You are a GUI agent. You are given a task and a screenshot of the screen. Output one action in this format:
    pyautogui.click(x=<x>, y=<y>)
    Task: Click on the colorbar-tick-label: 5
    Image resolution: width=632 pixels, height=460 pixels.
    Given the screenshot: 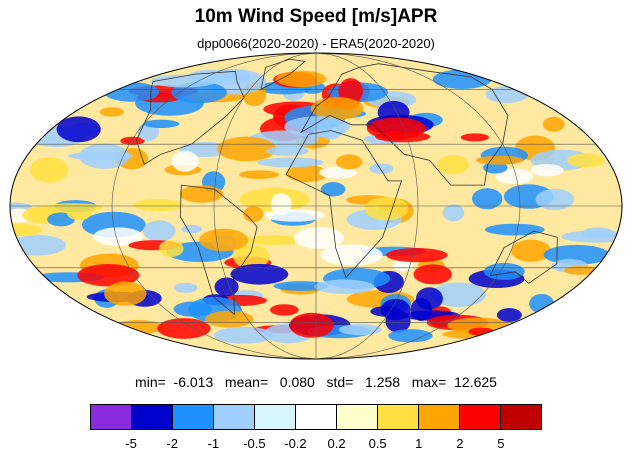 What is the action you would take?
    pyautogui.click(x=501, y=443)
    